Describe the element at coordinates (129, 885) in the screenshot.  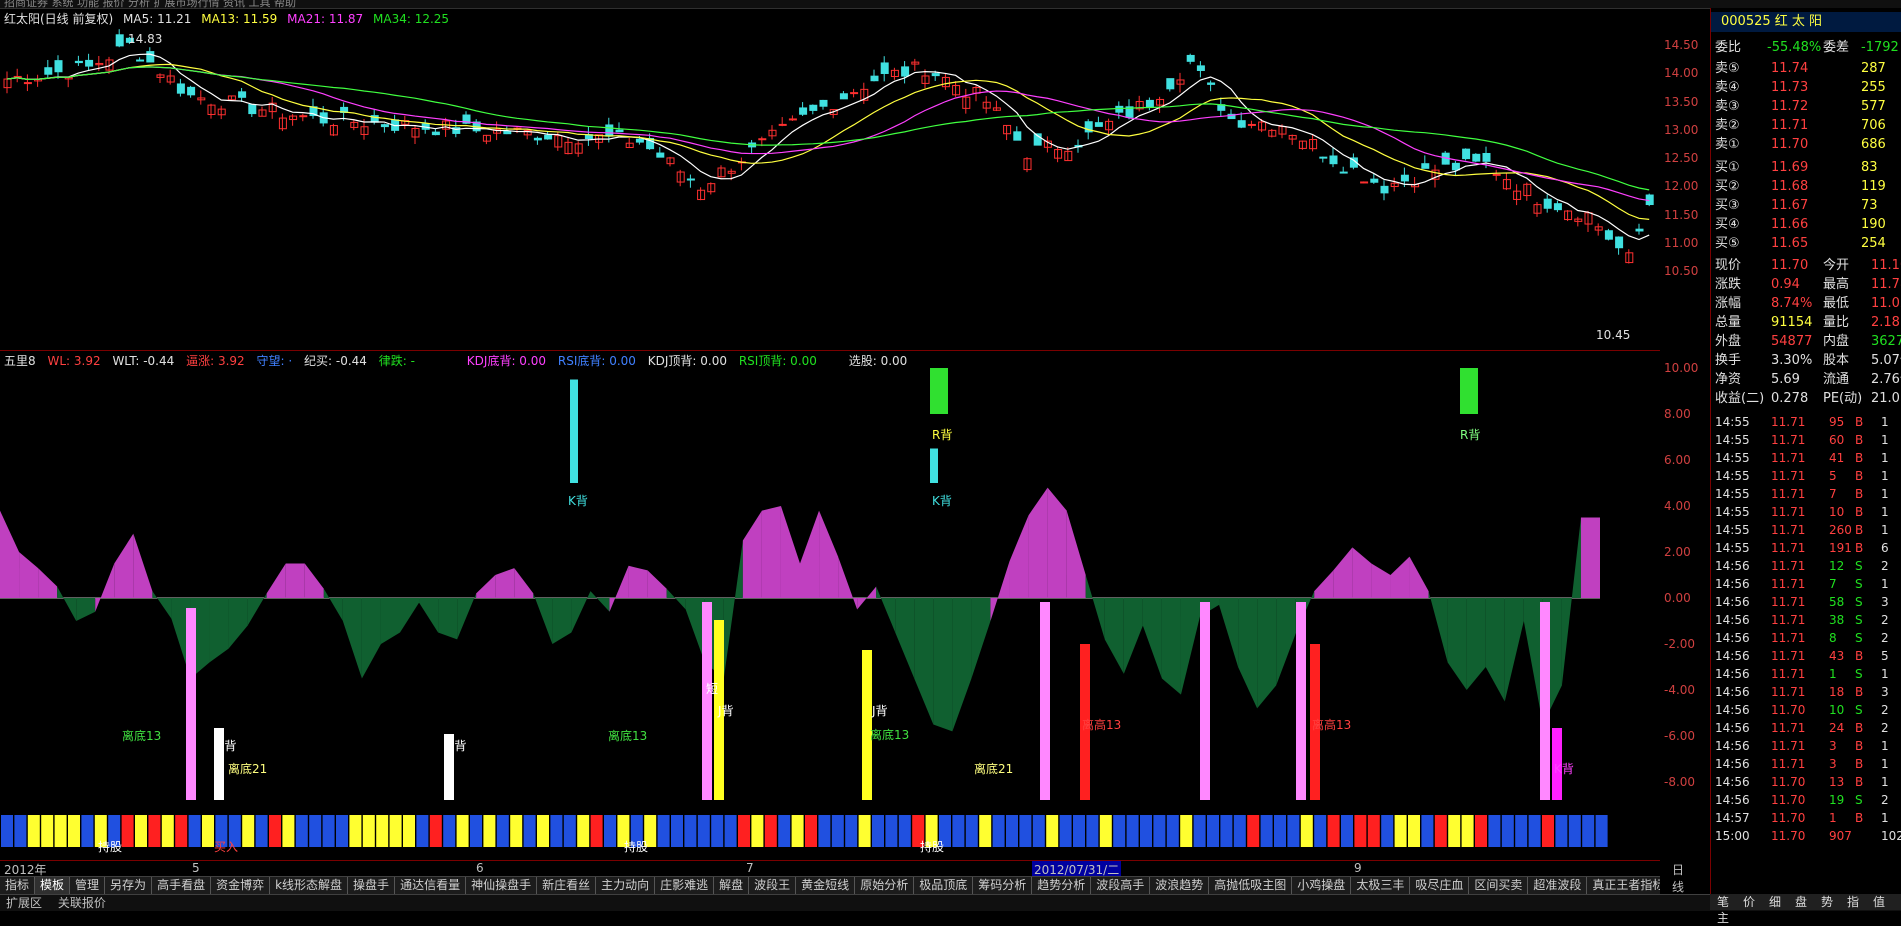
I see `indicator-tab-3: 另存为` at that location.